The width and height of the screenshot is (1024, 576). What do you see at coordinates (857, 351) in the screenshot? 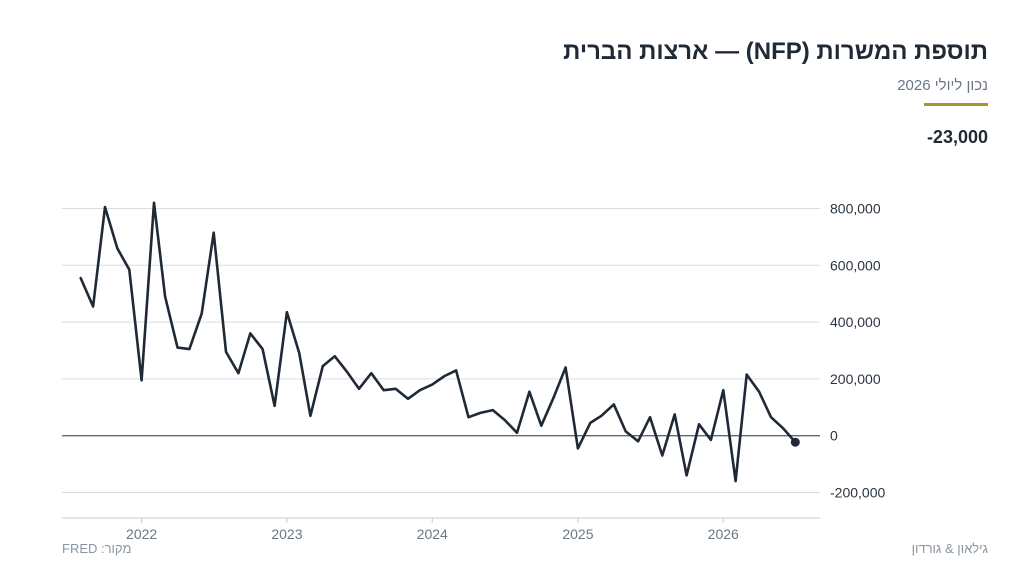
I see `y-tick-labels: 800,000 600,000 400,000 200,000 0 -200,000` at bounding box center [857, 351].